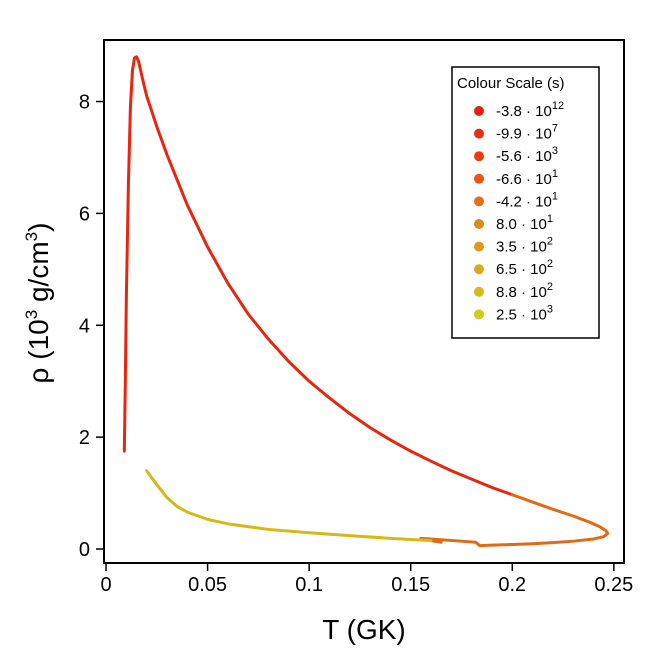 The image size is (664, 664). Describe the element at coordinates (289, 506) in the screenshot. I see `curve-expansion-branch` at that location.